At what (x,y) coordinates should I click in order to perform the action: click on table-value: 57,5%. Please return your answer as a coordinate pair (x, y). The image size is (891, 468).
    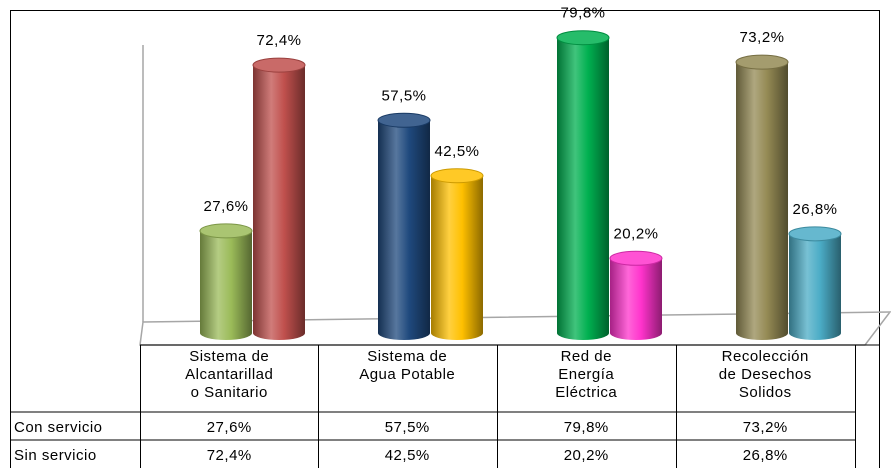
    Looking at the image, I should click on (407, 427).